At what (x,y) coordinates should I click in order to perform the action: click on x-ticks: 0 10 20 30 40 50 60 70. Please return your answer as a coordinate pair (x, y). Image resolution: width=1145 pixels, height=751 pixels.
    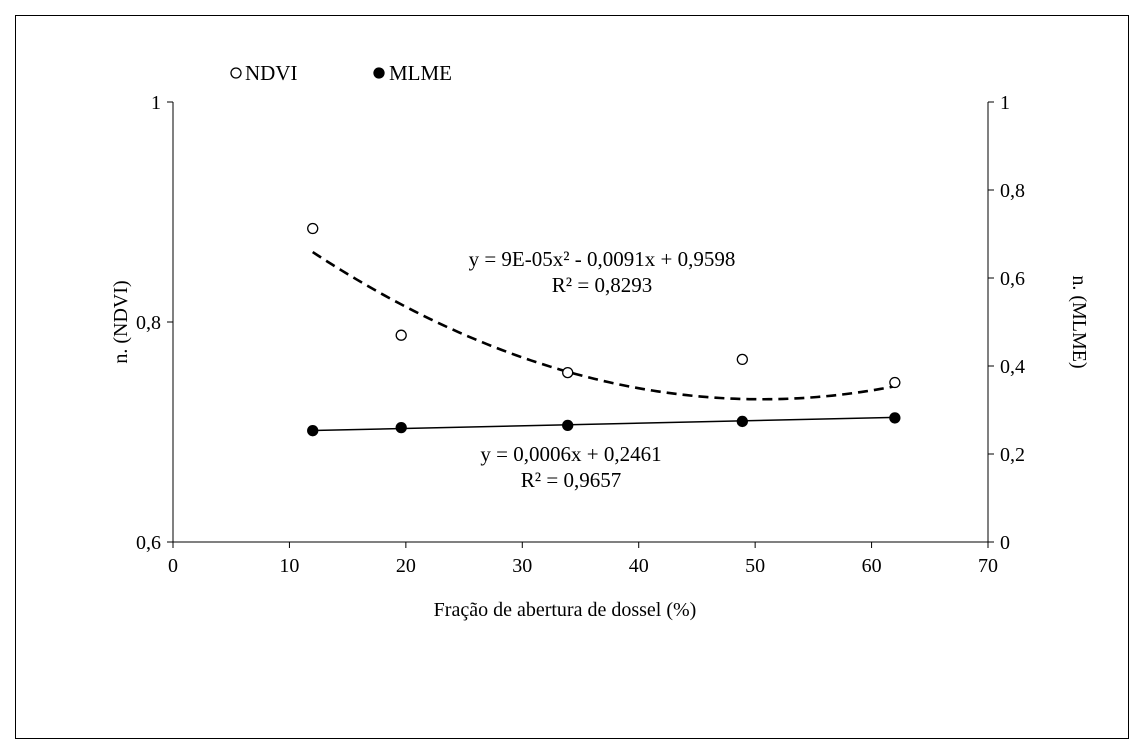
    Looking at the image, I should click on (583, 559).